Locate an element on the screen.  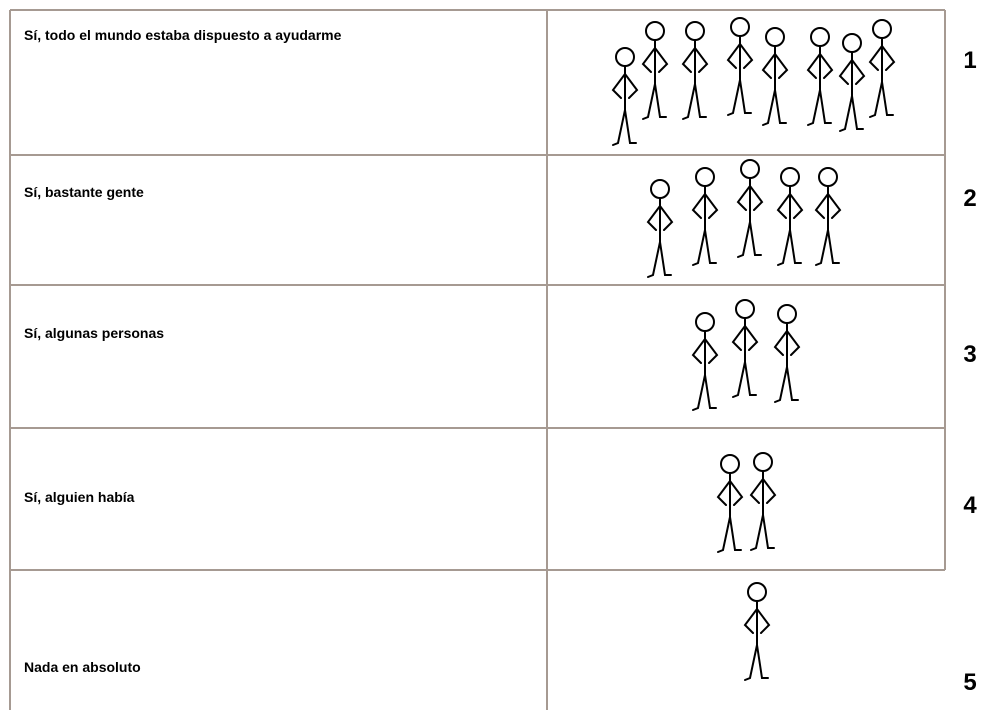
row-number: 4 is located at coordinates (970, 505).